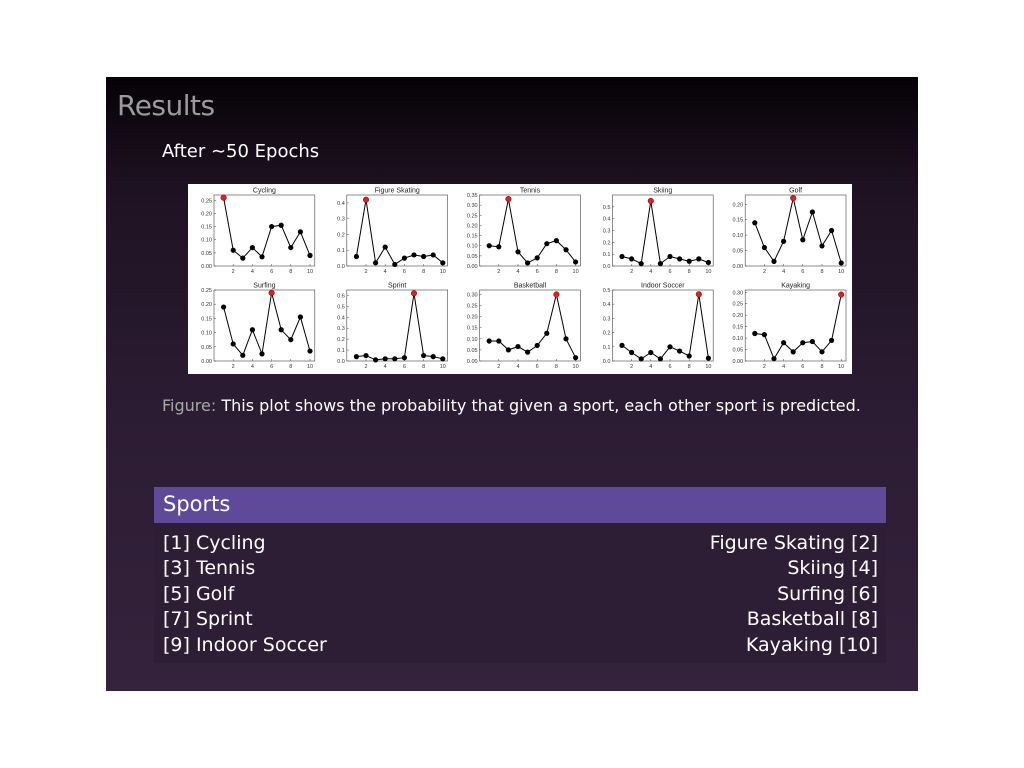  I want to click on slide-title: Results, so click(166, 105).